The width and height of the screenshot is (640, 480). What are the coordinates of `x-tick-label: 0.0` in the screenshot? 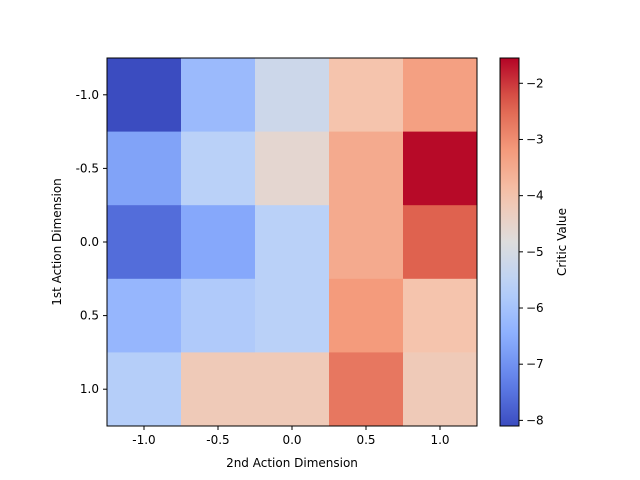 It's located at (291, 440).